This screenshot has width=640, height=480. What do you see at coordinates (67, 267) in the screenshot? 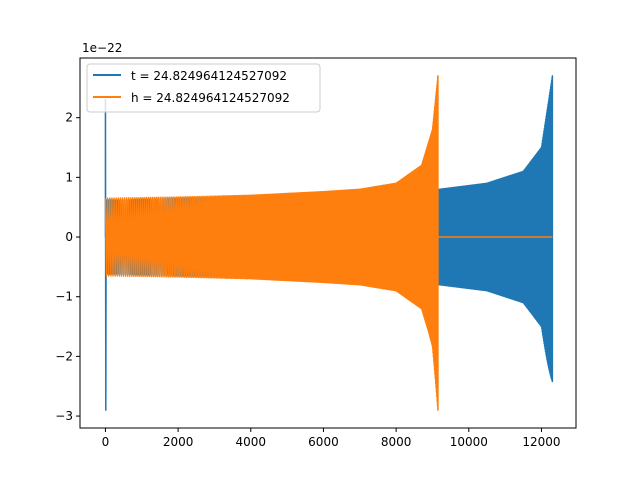
I see `y-axis: −3 −2 −1 0 1 2` at bounding box center [67, 267].